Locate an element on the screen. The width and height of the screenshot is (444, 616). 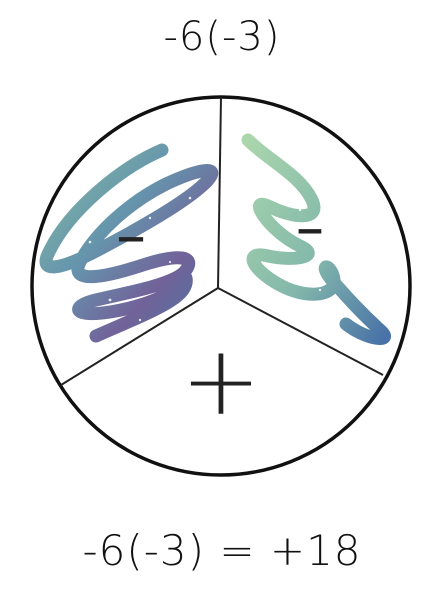
section-sign-right: - is located at coordinates (309, 227).